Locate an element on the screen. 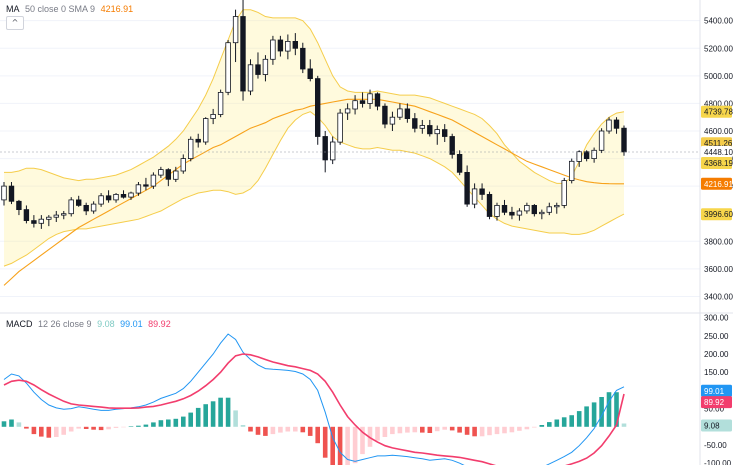 This screenshot has width=733, height=465. macd-tick-label: 200.00 is located at coordinates (716, 354).